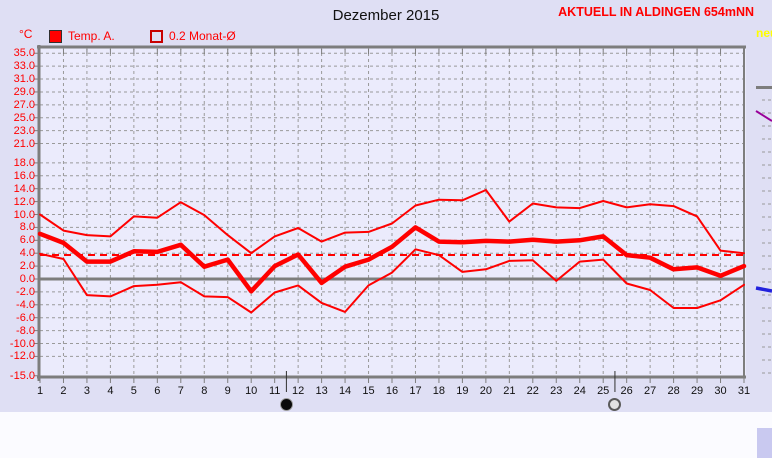  I want to click on y-axis-label: 18.0, so click(24, 162).